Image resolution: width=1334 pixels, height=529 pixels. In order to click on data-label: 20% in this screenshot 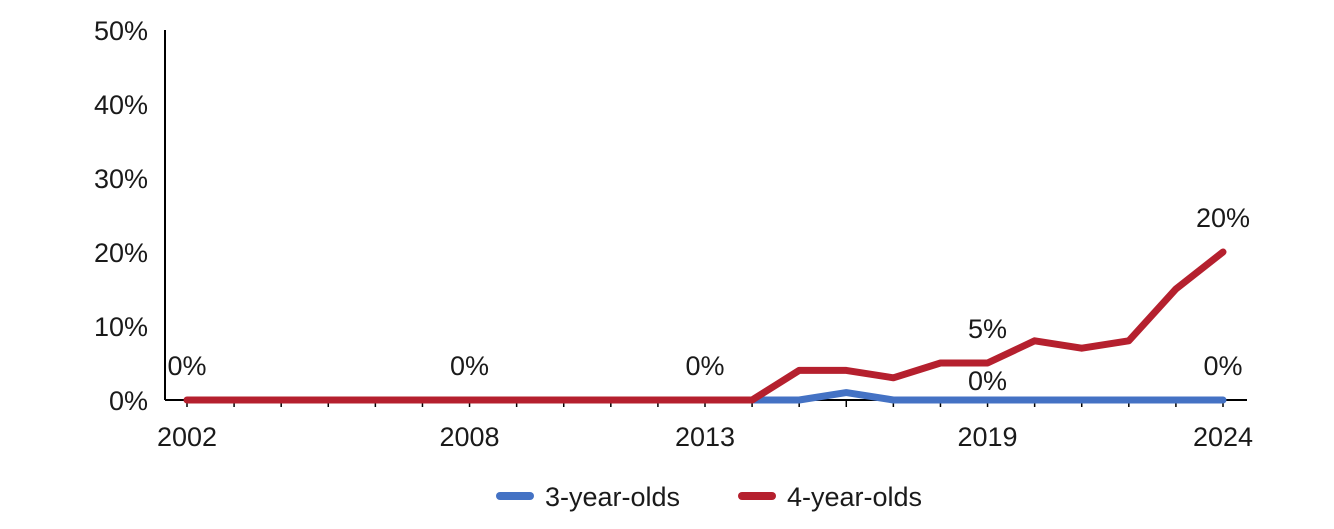, I will do `click(1223, 218)`.